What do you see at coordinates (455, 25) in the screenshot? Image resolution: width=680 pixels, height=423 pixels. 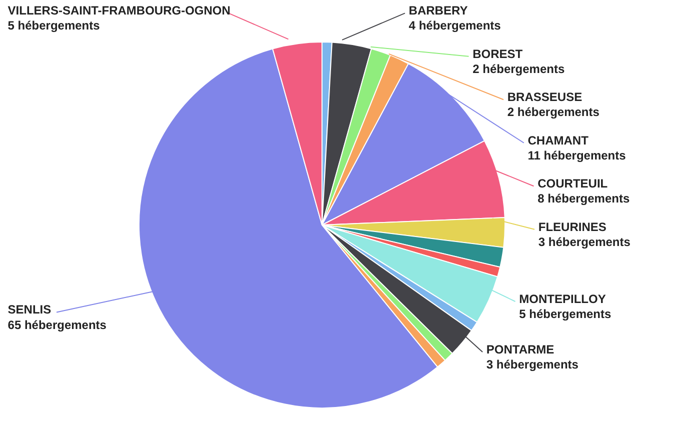 I see `data-label: 4 hébergements` at bounding box center [455, 25].